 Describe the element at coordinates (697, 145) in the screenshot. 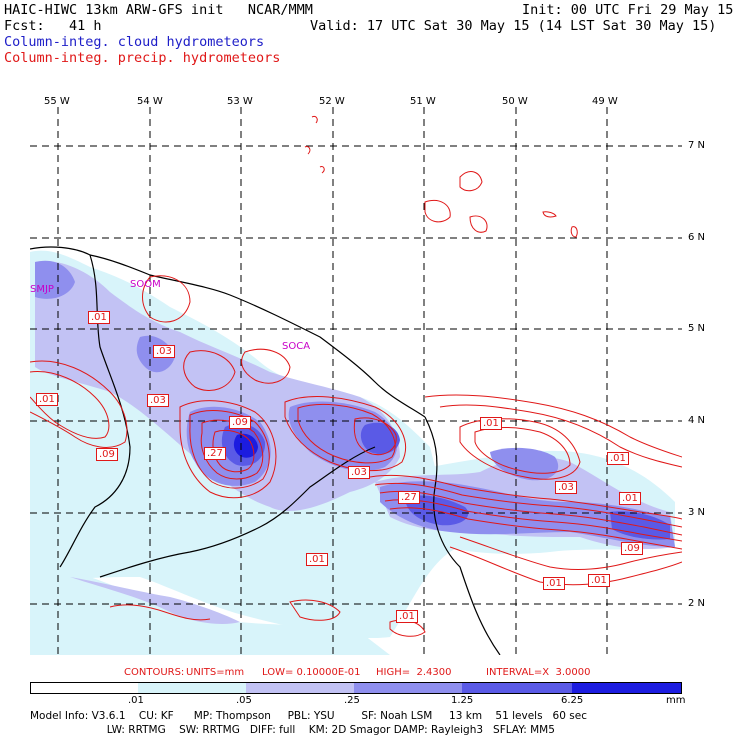

I see `lat-label-7n: 7 N` at that location.